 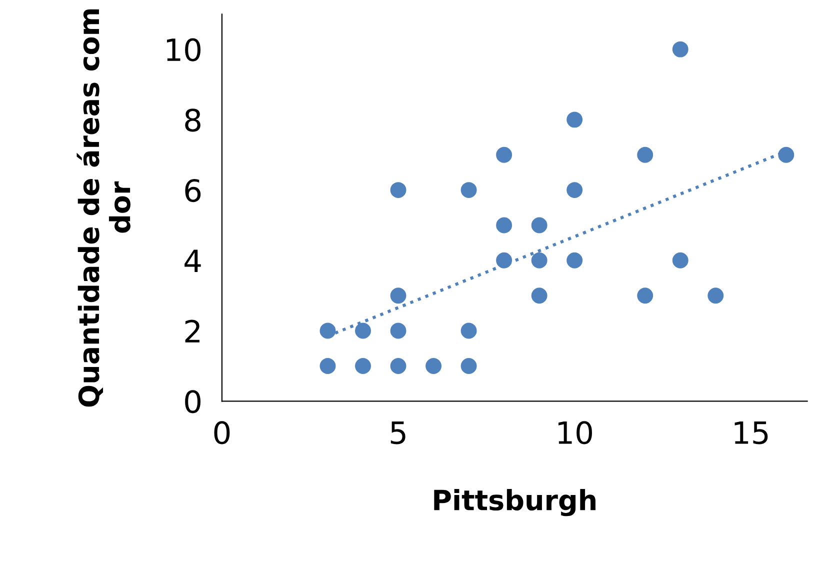 I want to click on x-axis-title: Pittsburgh, so click(x=515, y=502).